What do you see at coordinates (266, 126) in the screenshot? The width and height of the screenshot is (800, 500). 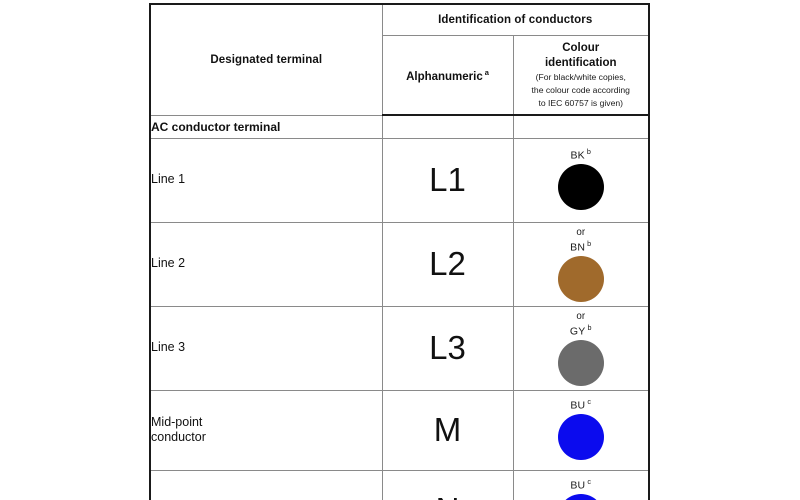 I see `section-title-ac-conductor-terminal: AC conductor terminal` at bounding box center [266, 126].